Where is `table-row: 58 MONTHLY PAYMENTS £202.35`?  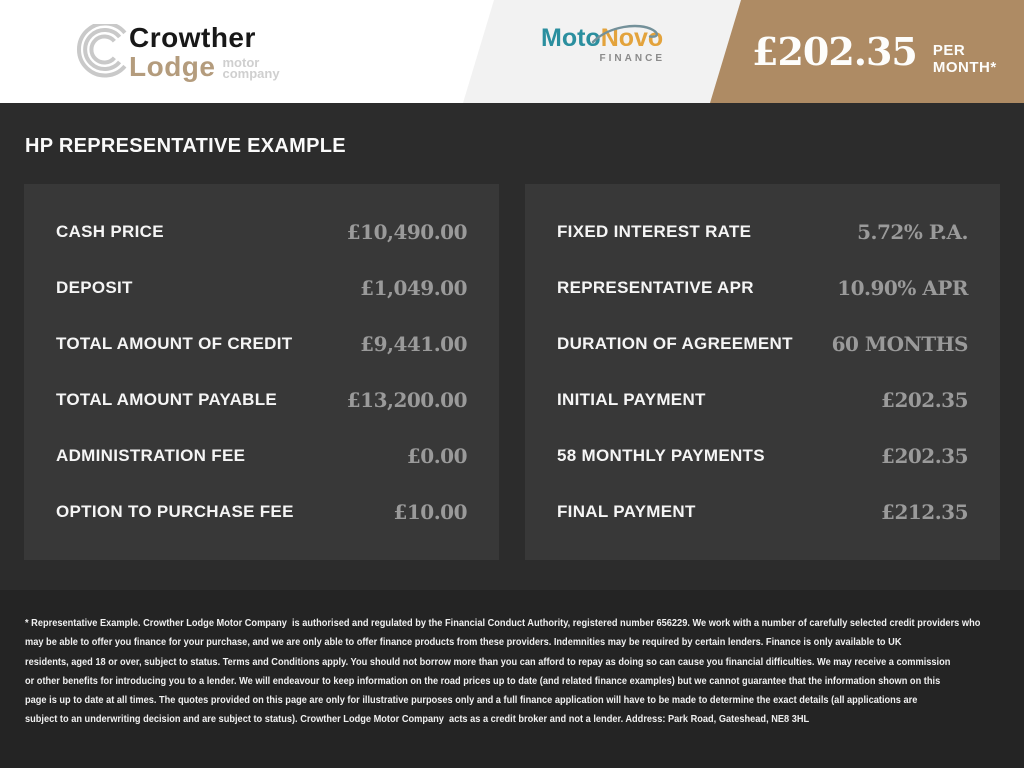 table-row: 58 MONTHLY PAYMENTS £202.35 is located at coordinates (762, 456).